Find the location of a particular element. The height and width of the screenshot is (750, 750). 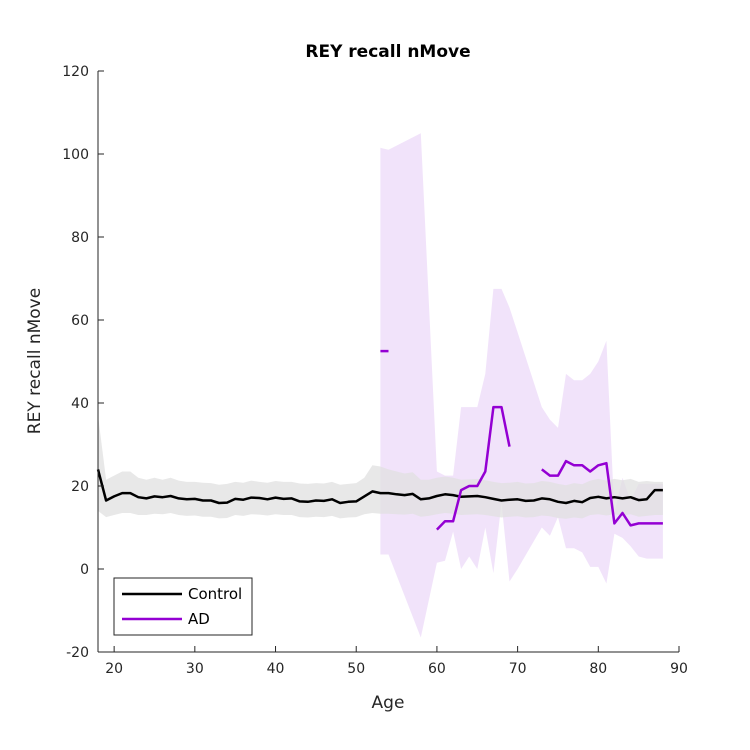

x-tick-label: 30 is located at coordinates (195, 669).